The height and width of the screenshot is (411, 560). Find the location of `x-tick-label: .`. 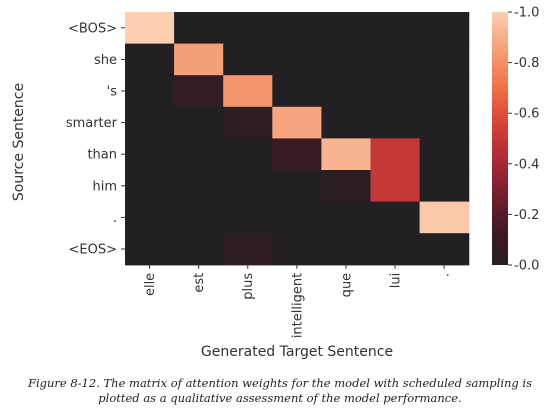

x-tick-label: . is located at coordinates (445, 275).